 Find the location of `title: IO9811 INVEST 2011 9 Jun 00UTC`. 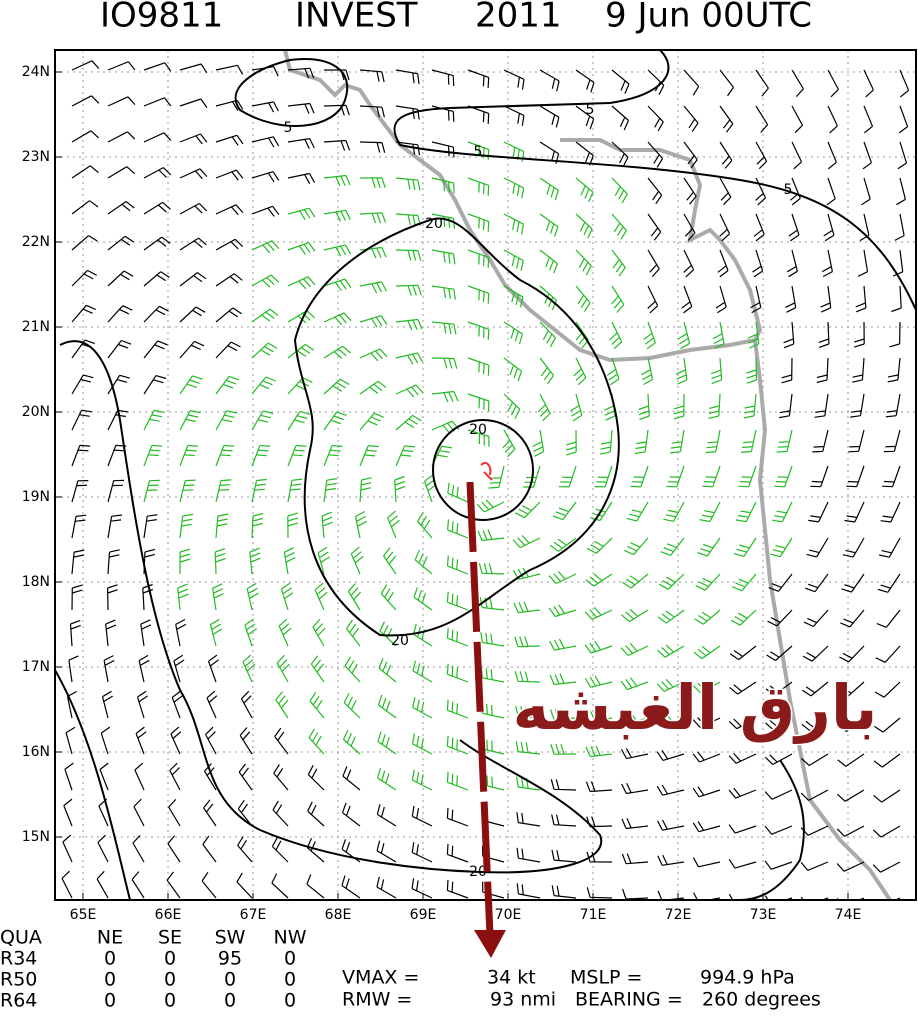

title: IO9811 INVEST 2011 9 Jun 00UTC is located at coordinates (456, 18).